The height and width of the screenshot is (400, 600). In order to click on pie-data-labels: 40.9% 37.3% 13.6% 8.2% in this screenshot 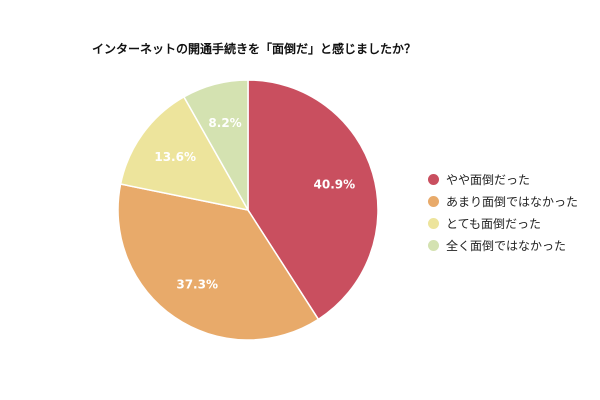, I will do `click(254, 203)`.